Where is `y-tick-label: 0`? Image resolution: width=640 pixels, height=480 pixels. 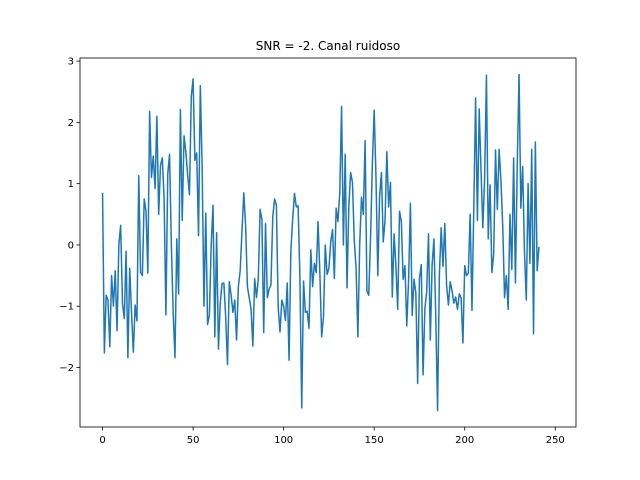
y-tick-label: 0 is located at coordinates (71, 245).